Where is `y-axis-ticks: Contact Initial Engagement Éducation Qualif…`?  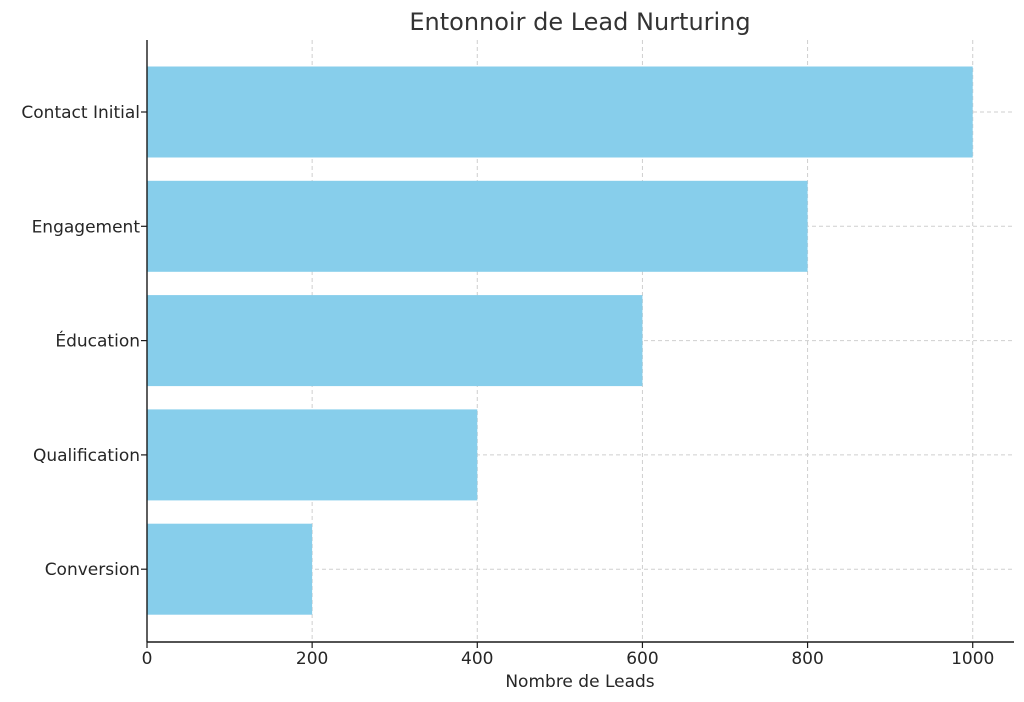
y-axis-ticks: Contact Initial Engagement Éducation Qualif… is located at coordinates (84, 341).